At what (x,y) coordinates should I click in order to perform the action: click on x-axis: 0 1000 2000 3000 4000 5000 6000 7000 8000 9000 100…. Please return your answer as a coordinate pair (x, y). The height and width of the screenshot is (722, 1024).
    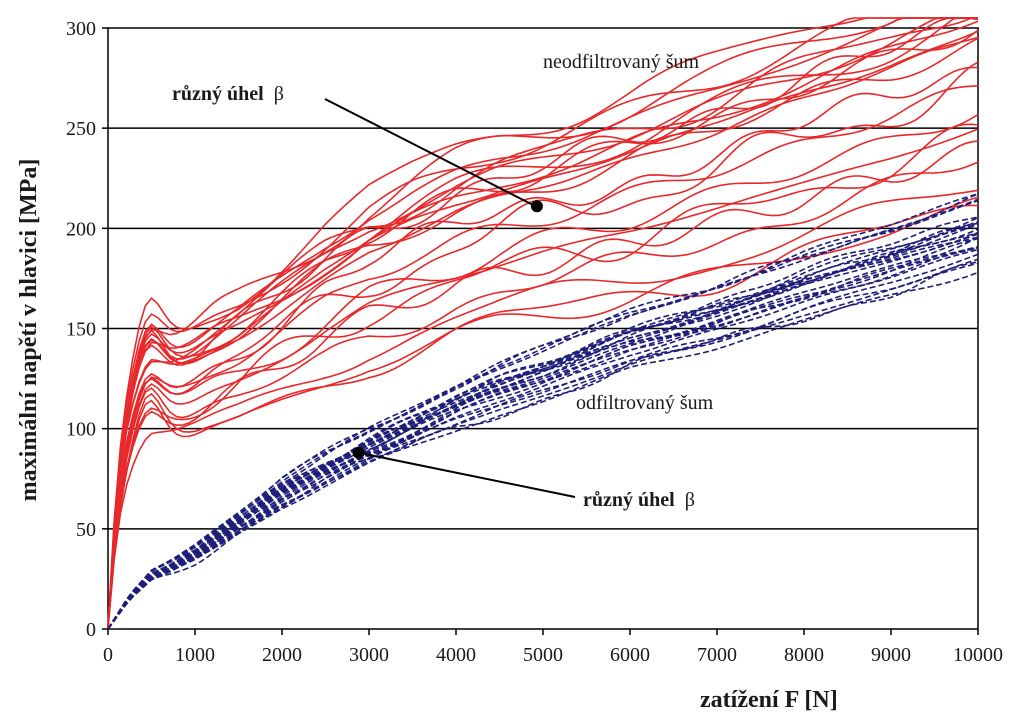
    Looking at the image, I should click on (553, 647).